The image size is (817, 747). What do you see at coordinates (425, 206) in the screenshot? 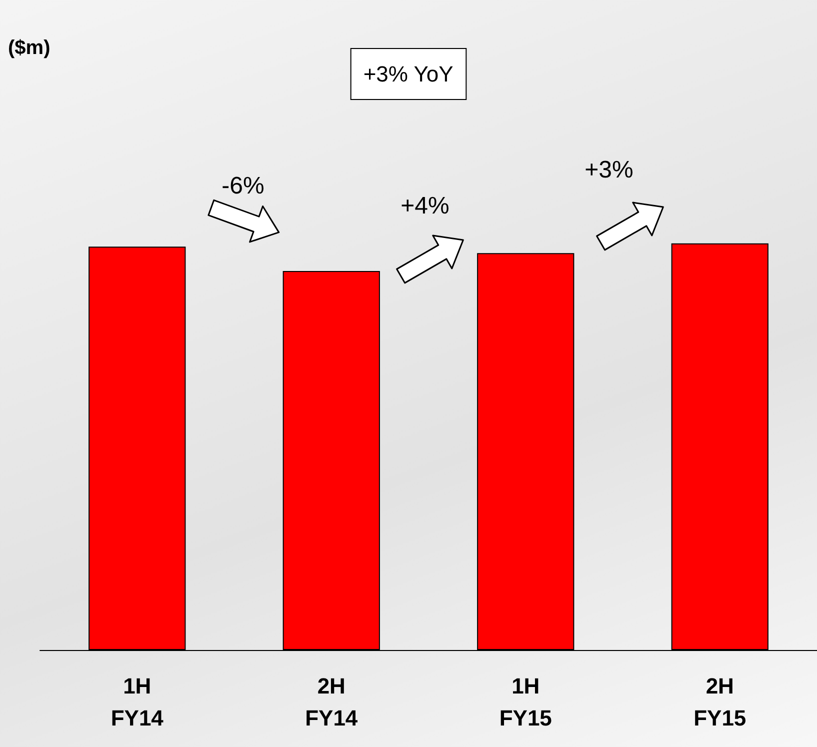
I see `text: +4%` at bounding box center [425, 206].